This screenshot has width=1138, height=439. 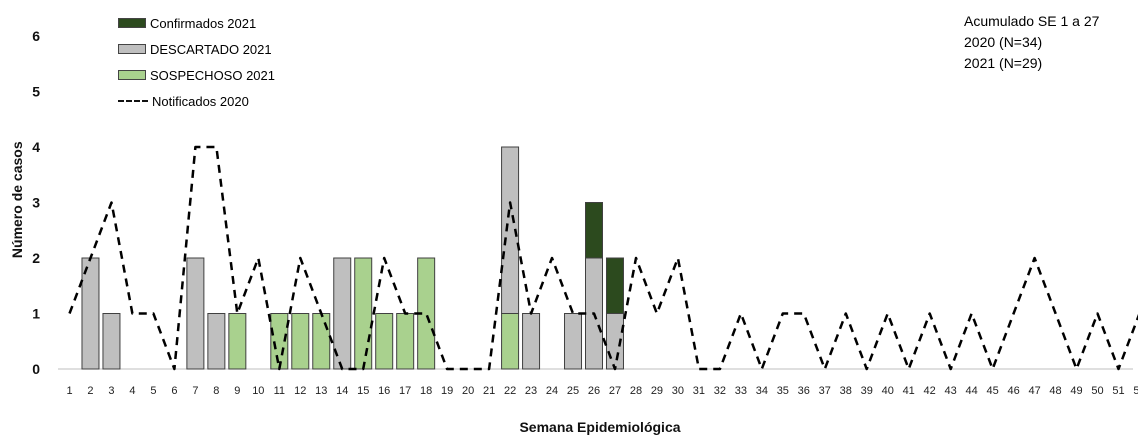 What do you see at coordinates (888, 391) in the screenshot?
I see `x-tick-label-40: 40` at bounding box center [888, 391].